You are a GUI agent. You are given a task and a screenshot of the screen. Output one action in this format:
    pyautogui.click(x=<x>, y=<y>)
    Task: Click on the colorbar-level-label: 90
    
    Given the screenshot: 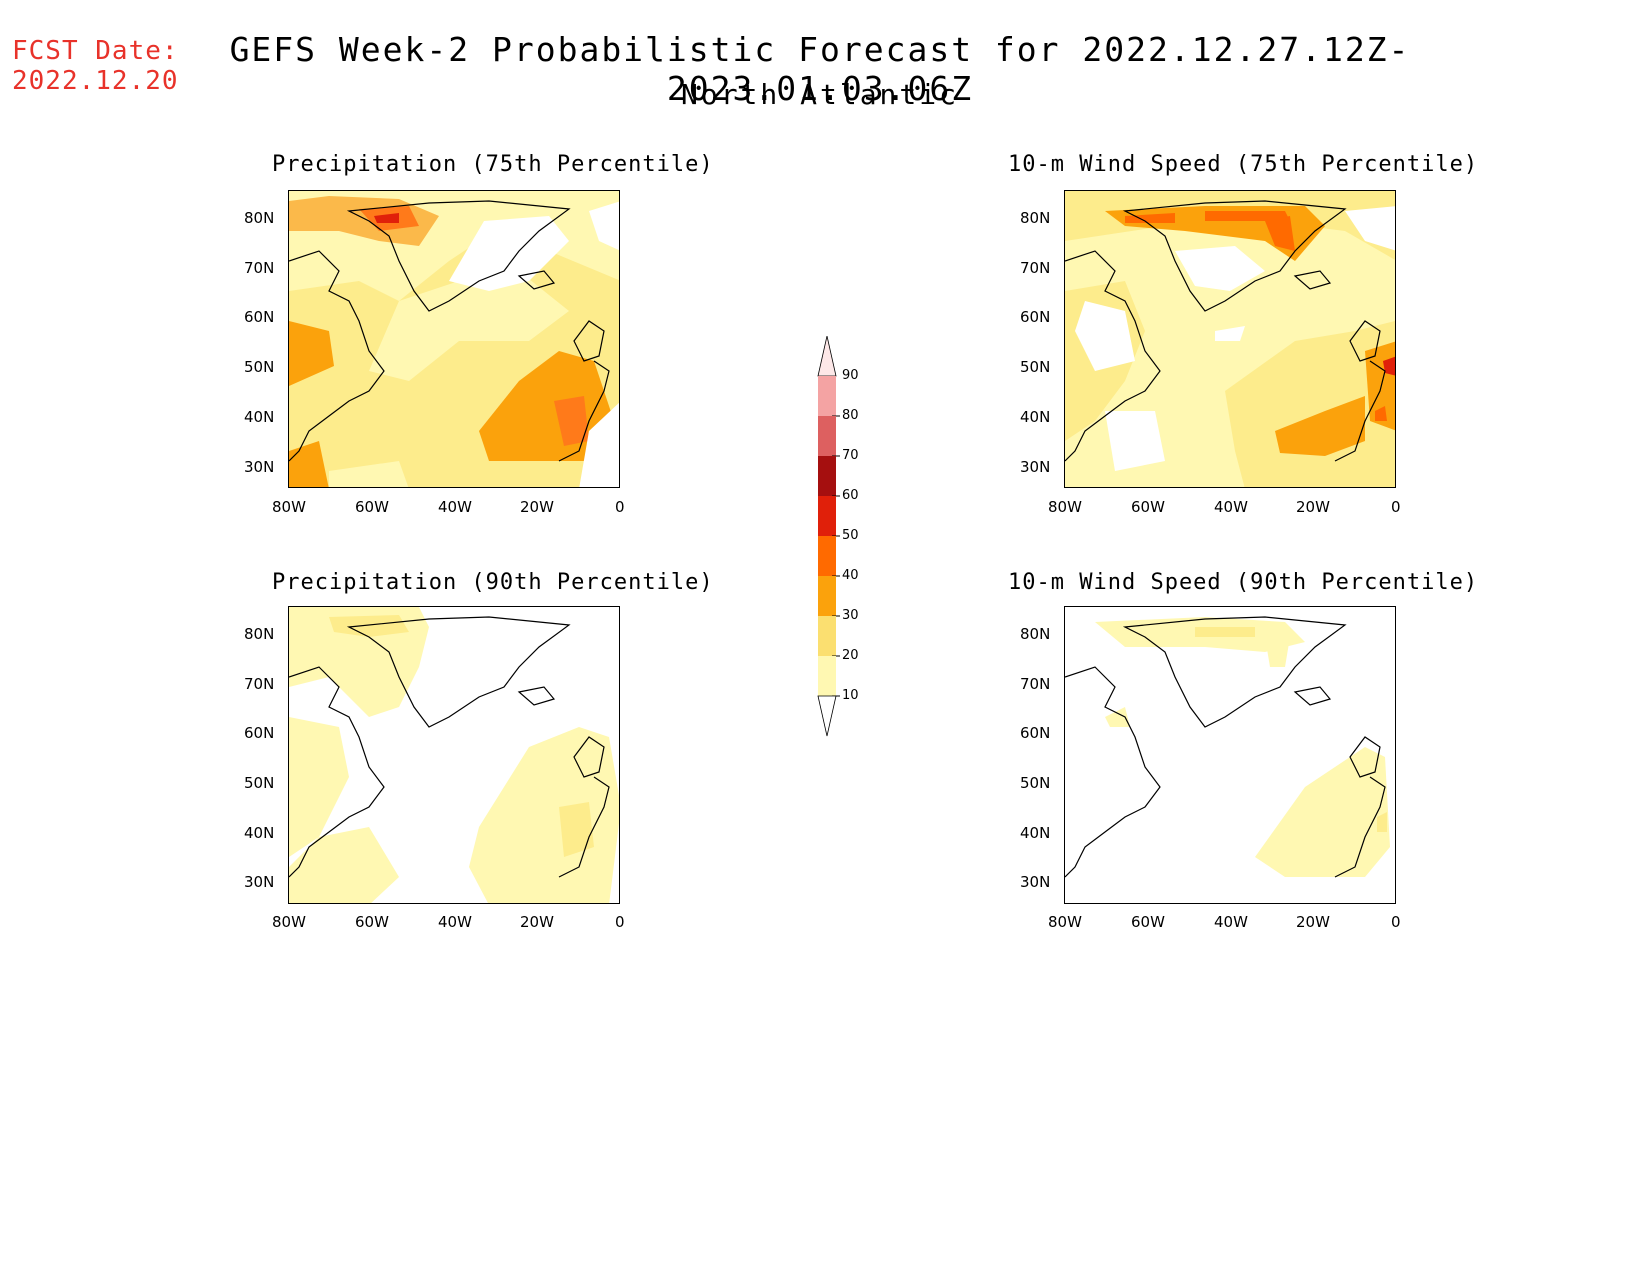 What is the action you would take?
    pyautogui.click(x=850, y=375)
    